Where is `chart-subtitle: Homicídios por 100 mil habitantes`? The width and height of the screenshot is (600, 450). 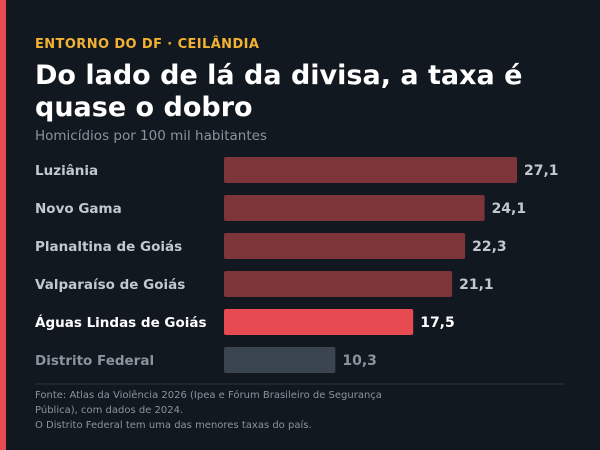 chart-subtitle: Homicídios por 100 mil habitantes is located at coordinates (151, 136).